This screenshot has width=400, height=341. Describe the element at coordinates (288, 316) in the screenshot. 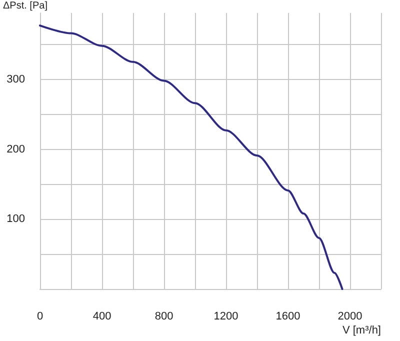

I see `x-tick-label: 1600` at that location.